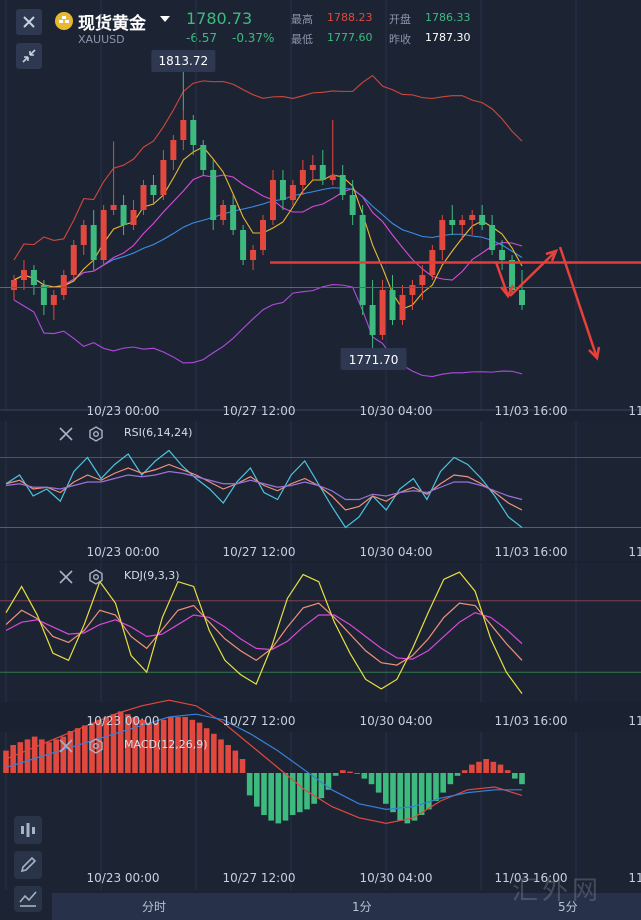 This screenshot has width=641, height=920. What do you see at coordinates (165, 20) in the screenshot?
I see `chevron-down-icon` at bounding box center [165, 20].